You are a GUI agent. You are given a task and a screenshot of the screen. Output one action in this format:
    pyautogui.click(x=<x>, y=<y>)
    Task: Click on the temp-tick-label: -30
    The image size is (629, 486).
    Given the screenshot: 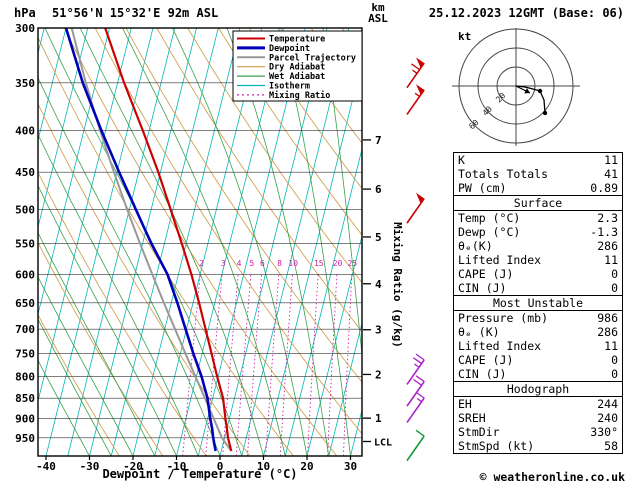 What is the action you would take?
    pyautogui.click(x=90, y=466)
    